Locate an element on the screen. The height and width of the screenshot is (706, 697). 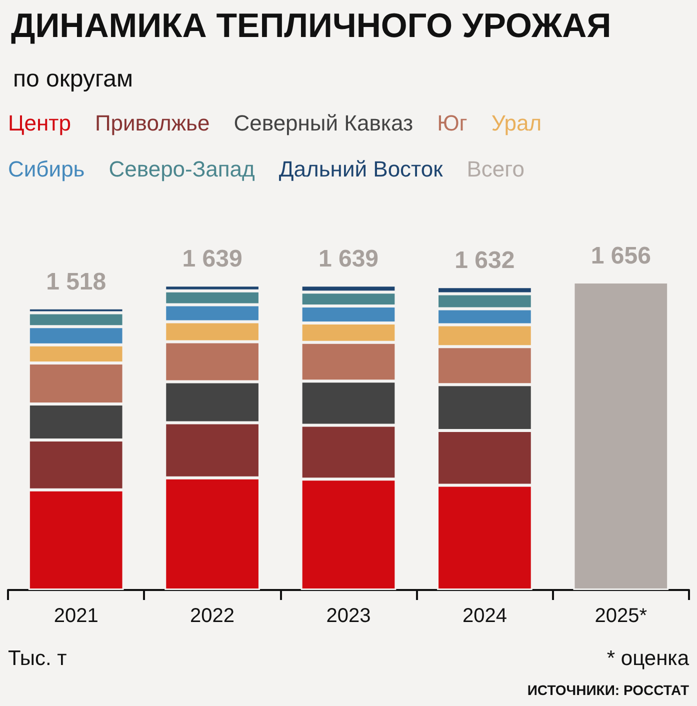
text: Центр is located at coordinates (39, 123).